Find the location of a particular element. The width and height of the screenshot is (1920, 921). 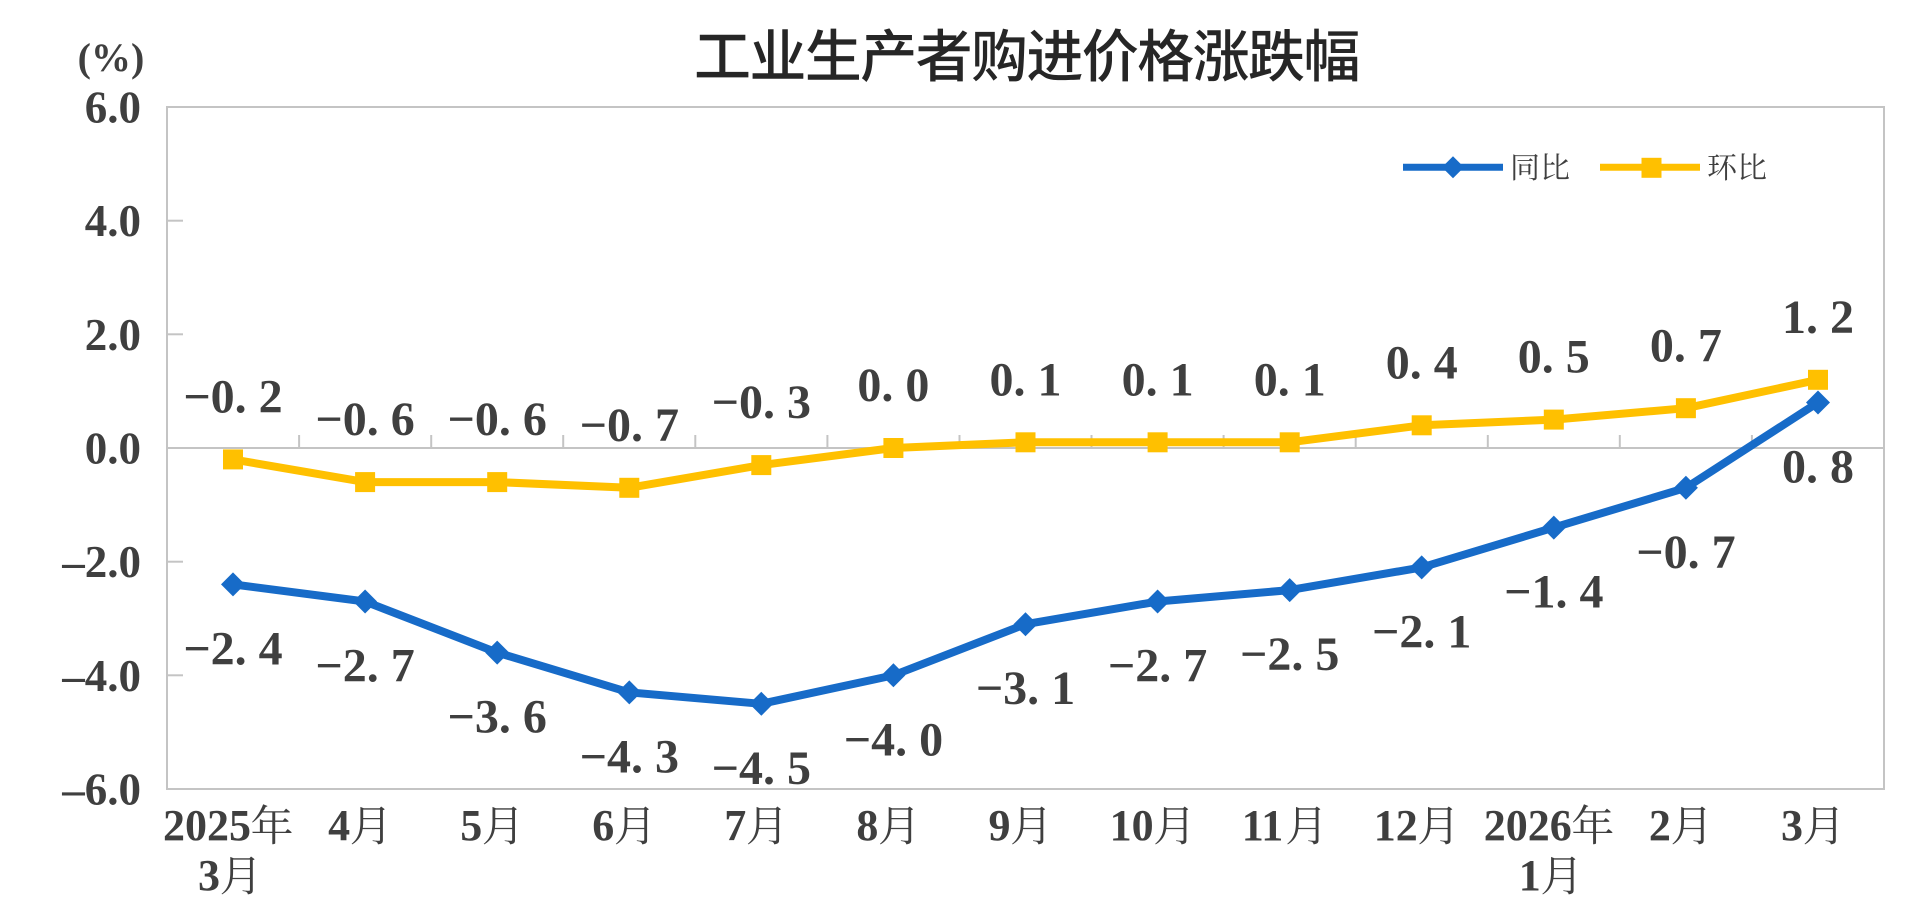

svg-text: −2. 5 is located at coordinates (1289, 654).